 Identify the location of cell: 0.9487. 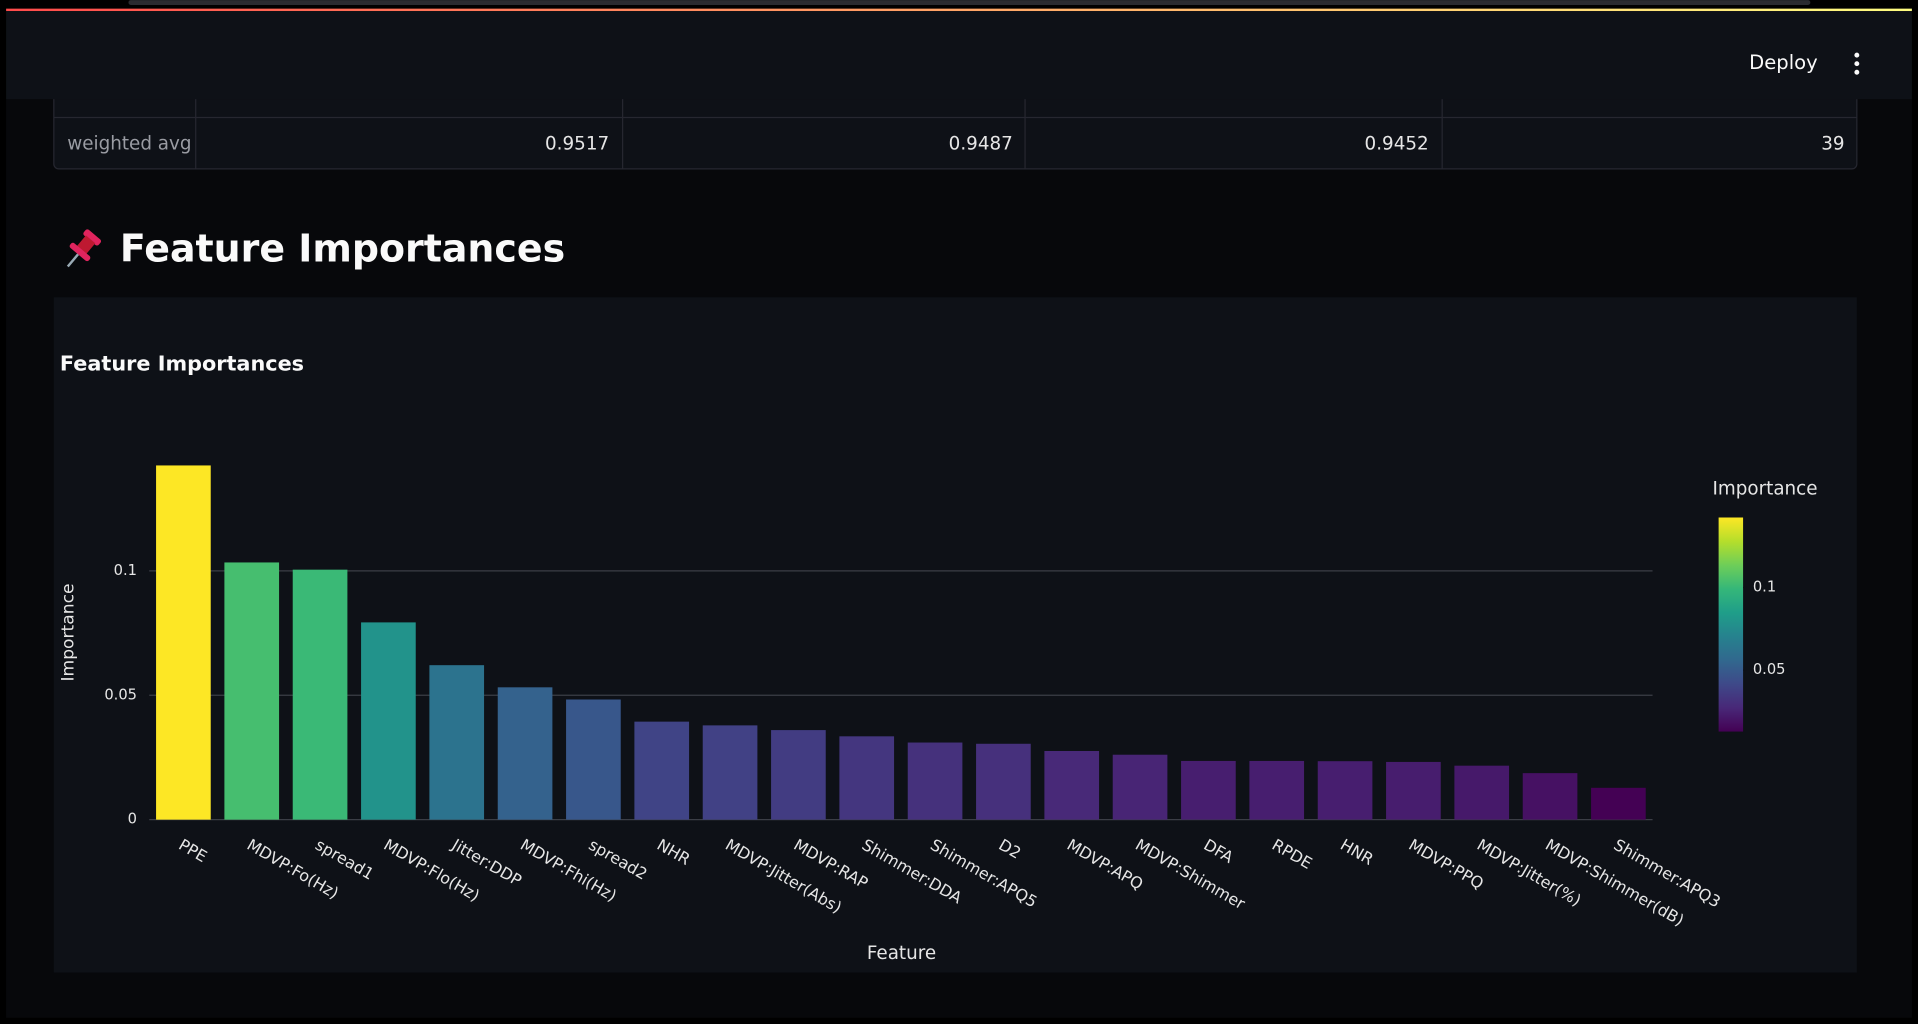
(981, 143).